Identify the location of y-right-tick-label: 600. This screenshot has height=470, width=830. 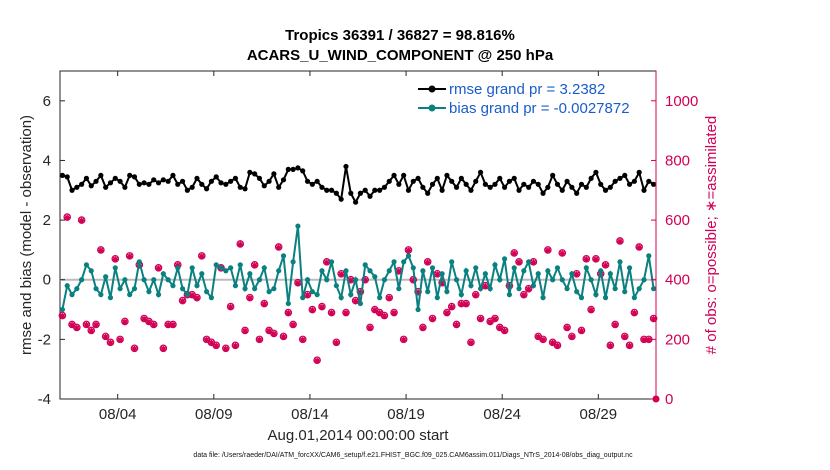
(677, 220).